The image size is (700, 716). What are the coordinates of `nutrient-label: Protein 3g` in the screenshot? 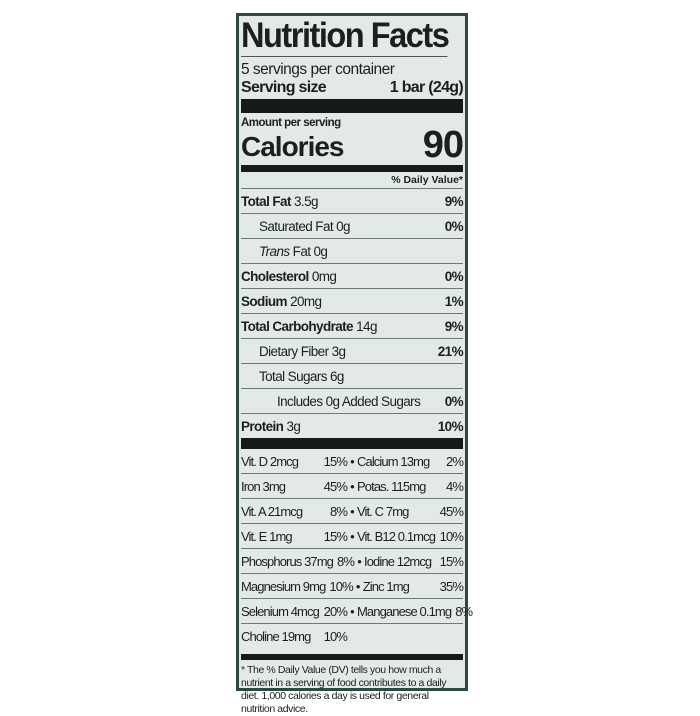 It's located at (271, 426).